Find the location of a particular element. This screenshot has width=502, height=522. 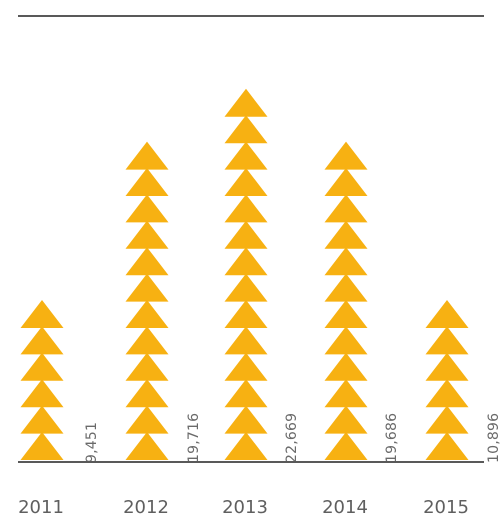

bar-2011 is located at coordinates (42, 380).